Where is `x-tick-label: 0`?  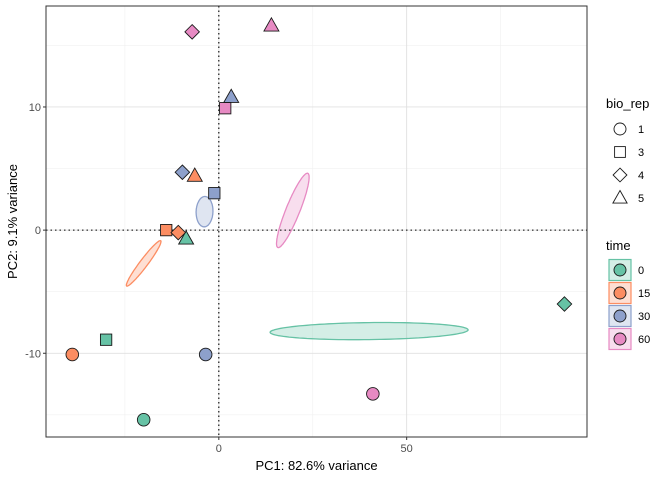 x-tick-label: 0 is located at coordinates (219, 449).